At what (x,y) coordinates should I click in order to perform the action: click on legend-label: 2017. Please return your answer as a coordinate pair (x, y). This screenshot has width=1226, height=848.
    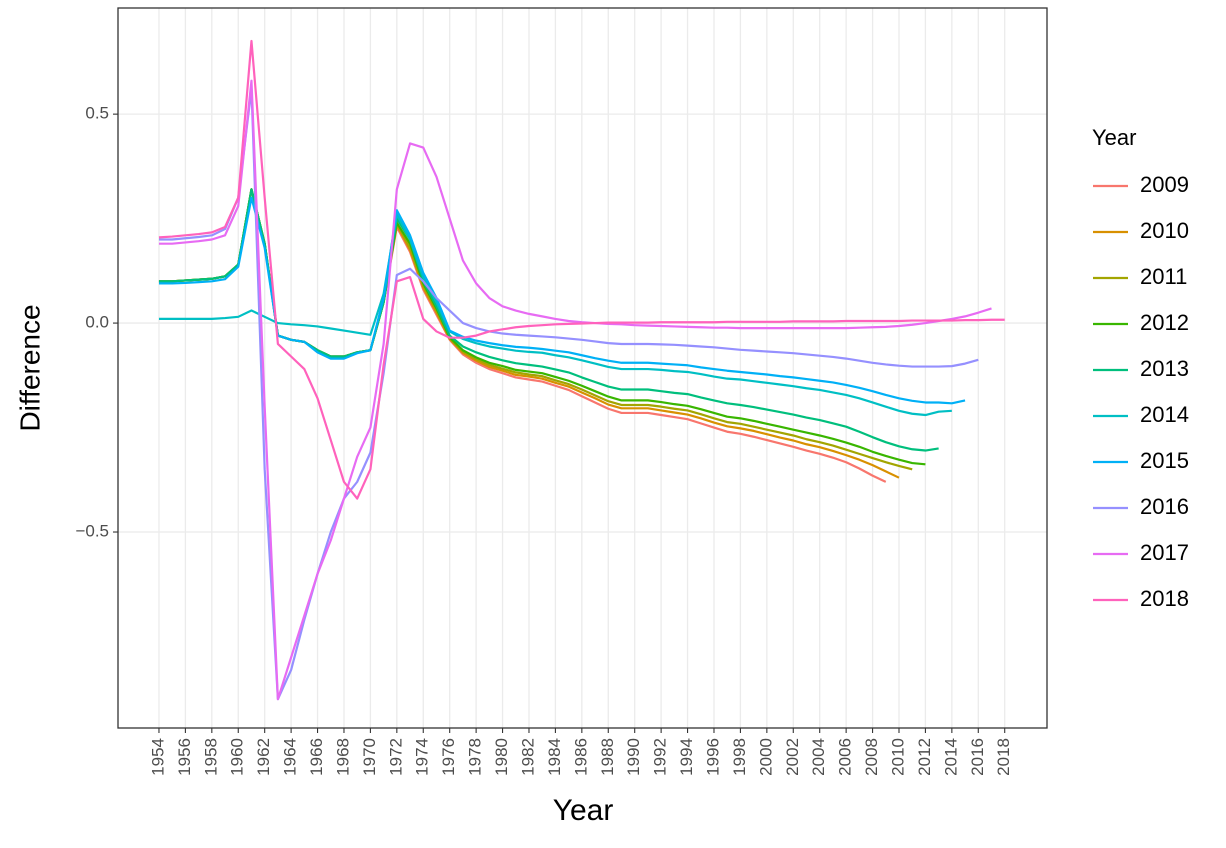
    Looking at the image, I should click on (1164, 552).